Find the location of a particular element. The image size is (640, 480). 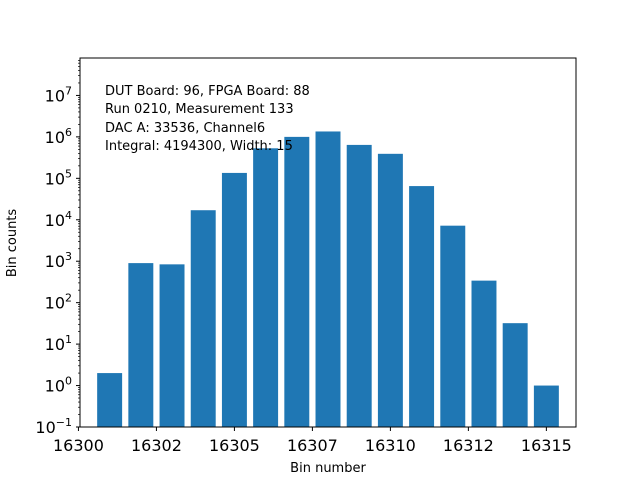

x-tick-label: 16312 is located at coordinates (468, 445).